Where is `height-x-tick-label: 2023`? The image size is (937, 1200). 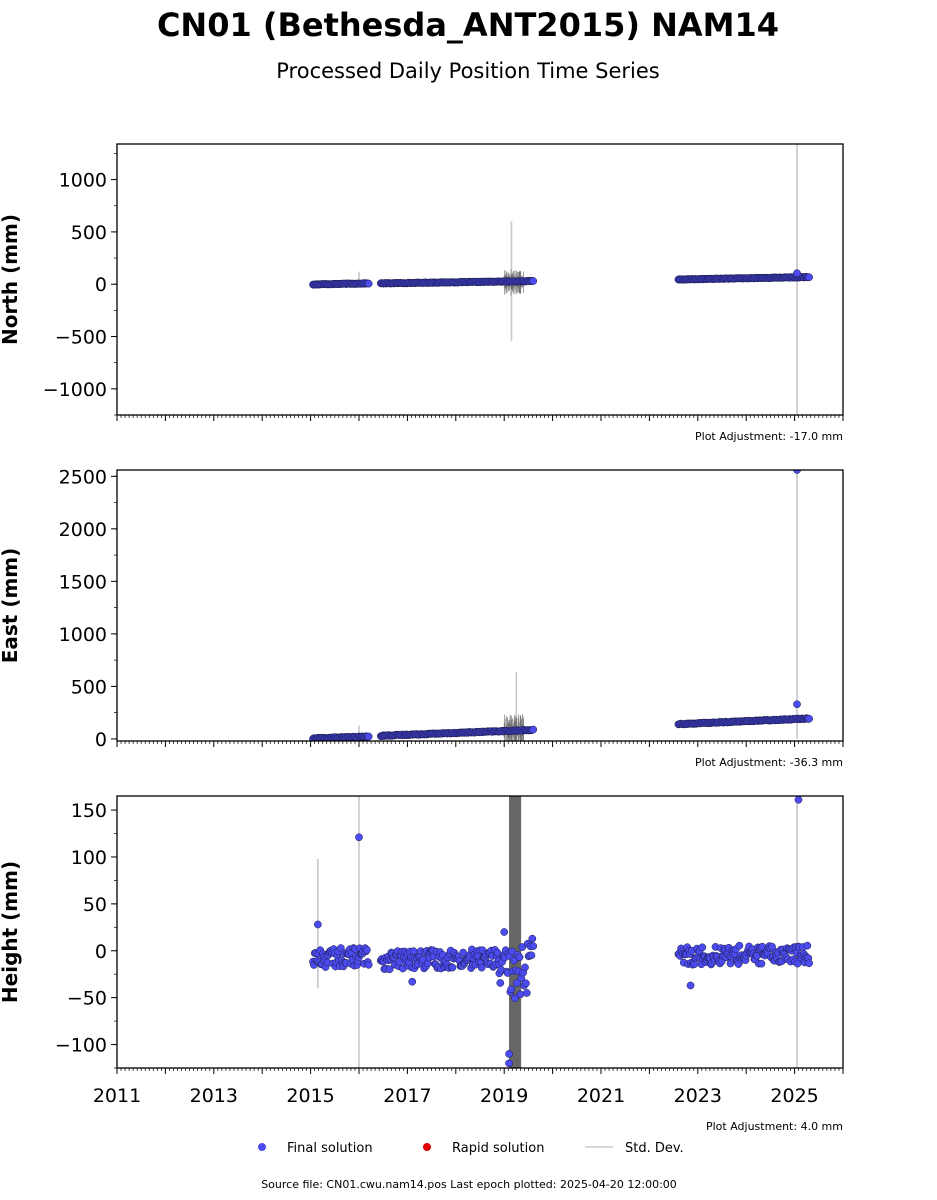 height-x-tick-label: 2023 is located at coordinates (698, 1096).